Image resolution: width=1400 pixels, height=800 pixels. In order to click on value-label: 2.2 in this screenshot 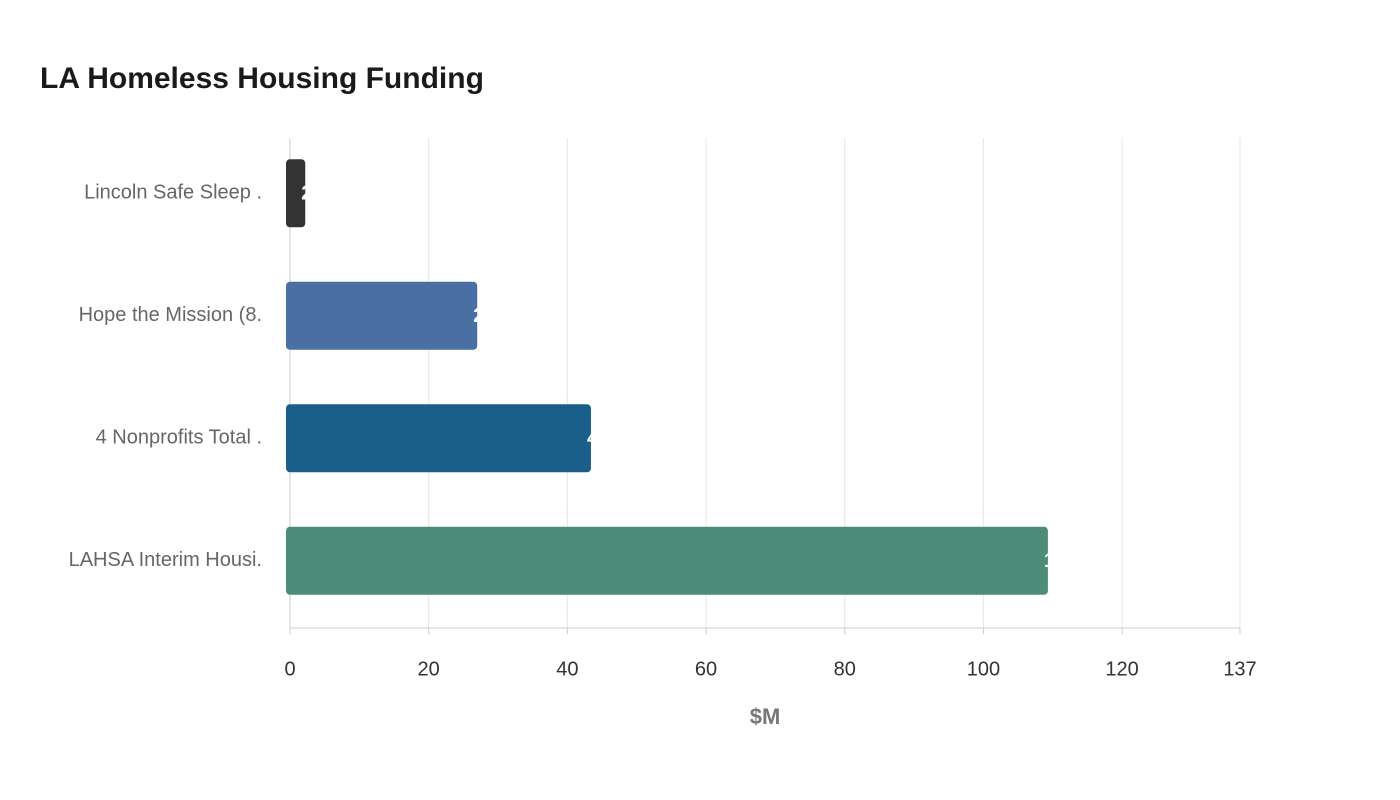, I will do `click(315, 194)`.